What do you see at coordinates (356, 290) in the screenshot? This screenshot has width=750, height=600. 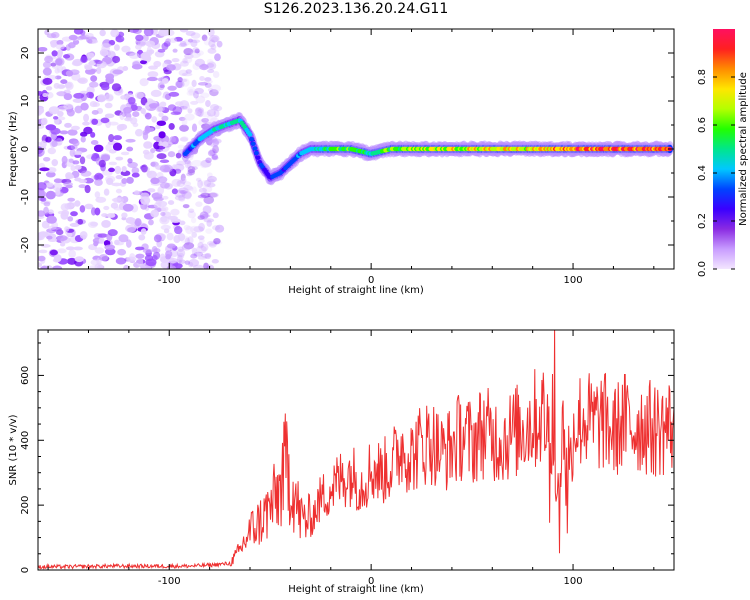 I see `spectrogram-x-axis-label: Height of straight line (km)` at bounding box center [356, 290].